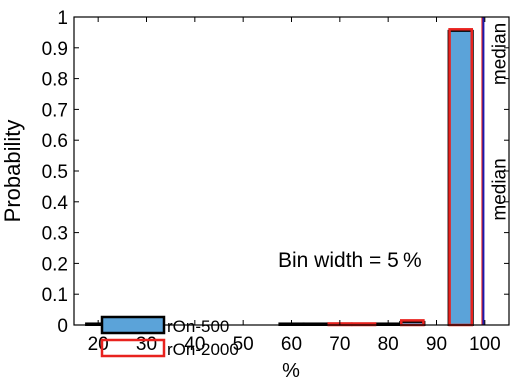 This screenshot has height=382, width=529. Describe the element at coordinates (133, 348) in the screenshot. I see `legend-swatch-ron-2000` at that location.